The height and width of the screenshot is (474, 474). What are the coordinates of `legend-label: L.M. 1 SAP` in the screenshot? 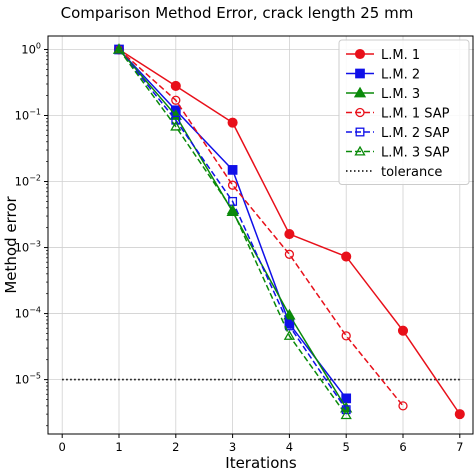 It's located at (415, 114).